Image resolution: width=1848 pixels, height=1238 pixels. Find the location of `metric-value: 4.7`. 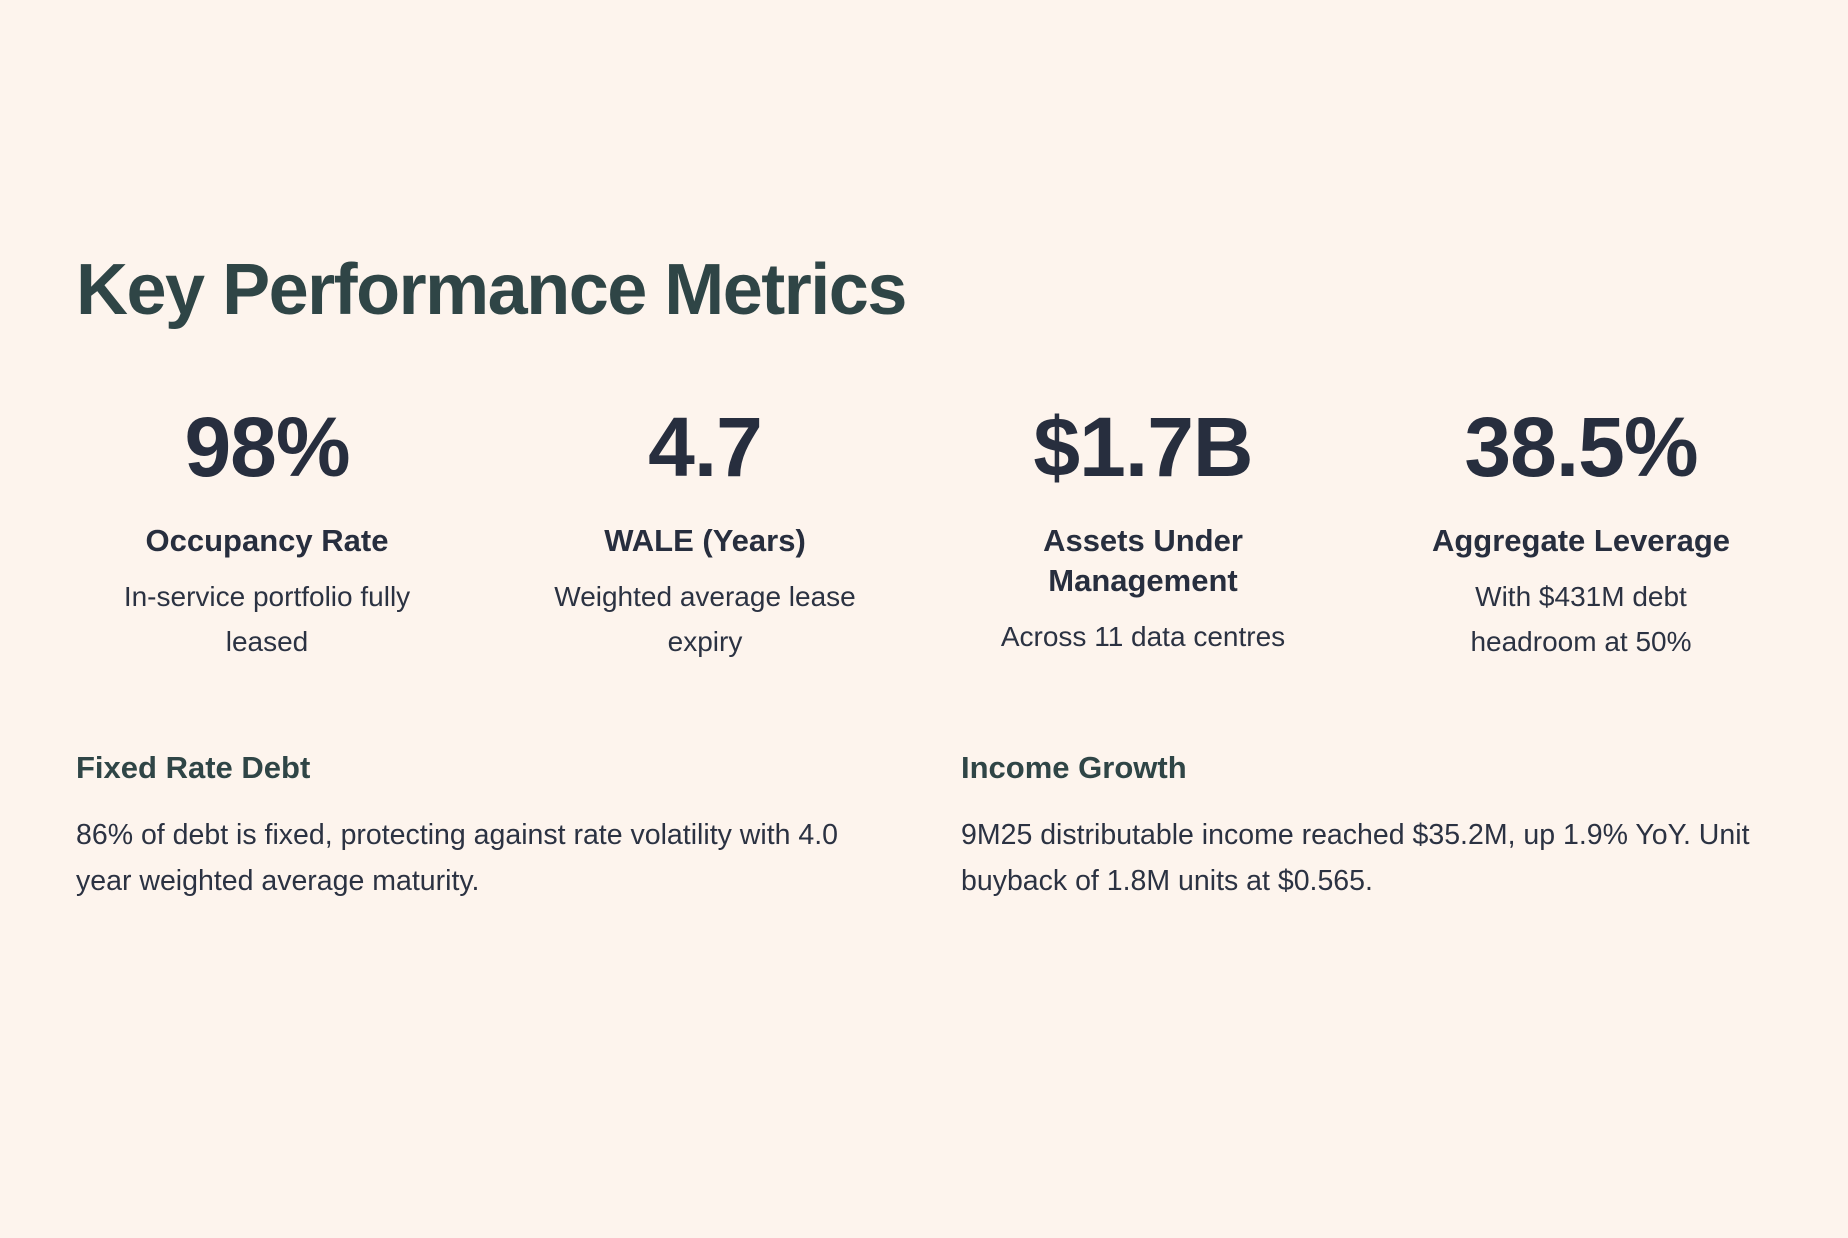

metric-value: 4.7 is located at coordinates (705, 446).